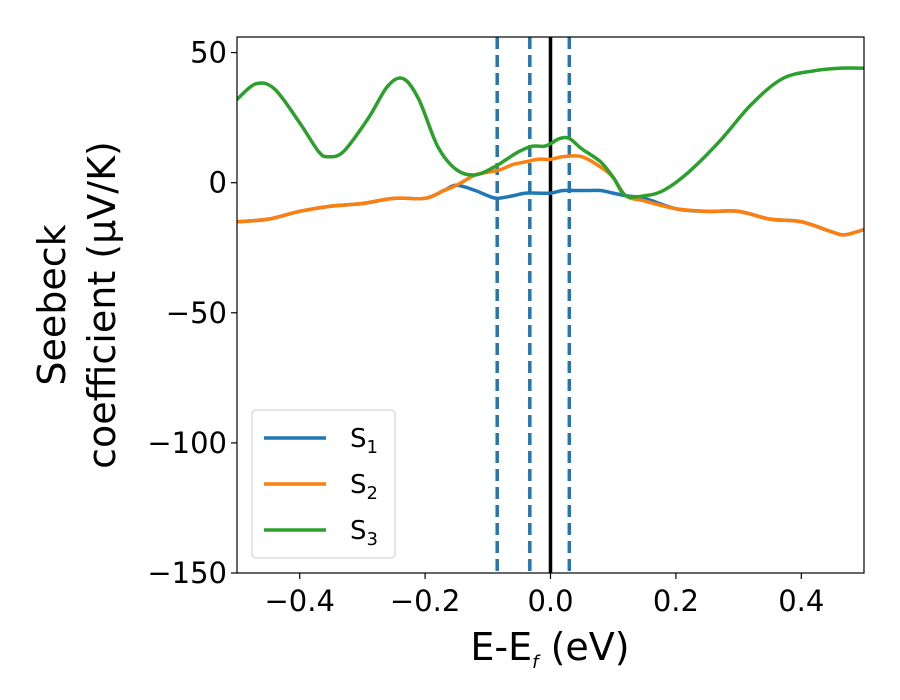  Describe the element at coordinates (52, 304) in the screenshot. I see `y-axis-title-line1: Seebeck` at that location.